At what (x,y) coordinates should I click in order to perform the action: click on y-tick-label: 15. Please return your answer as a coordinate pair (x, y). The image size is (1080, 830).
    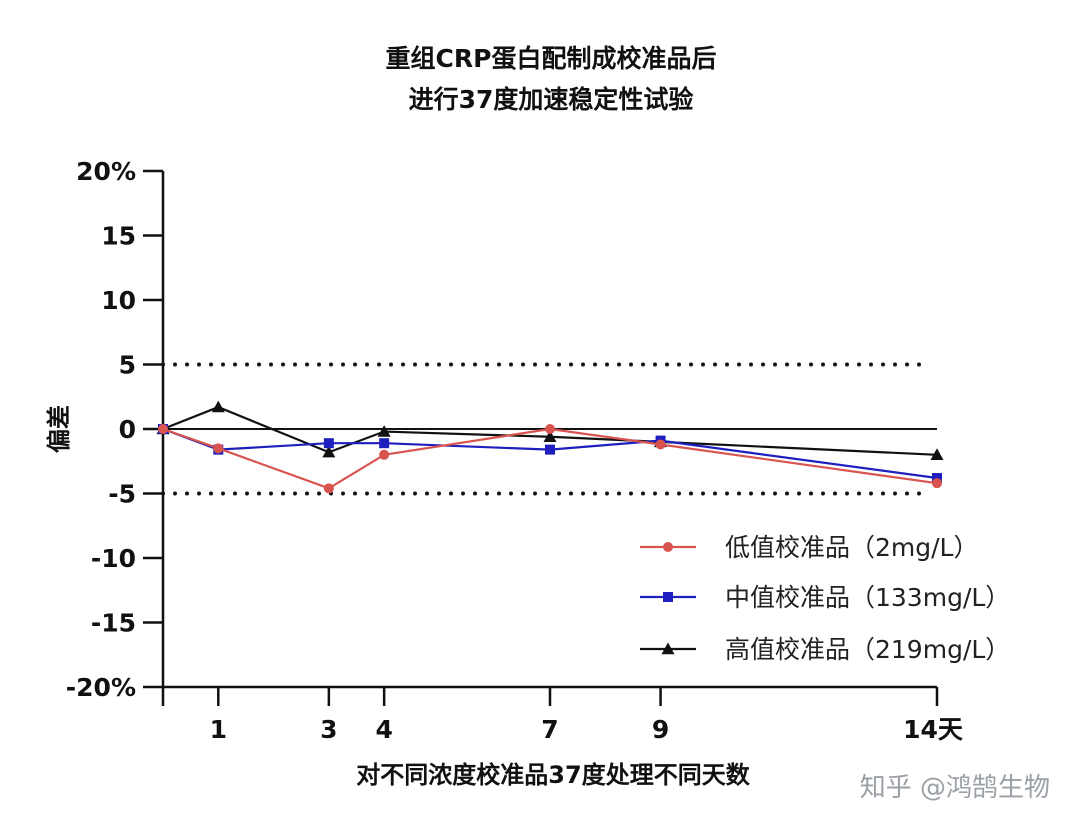
    Looking at the image, I should click on (118, 236).